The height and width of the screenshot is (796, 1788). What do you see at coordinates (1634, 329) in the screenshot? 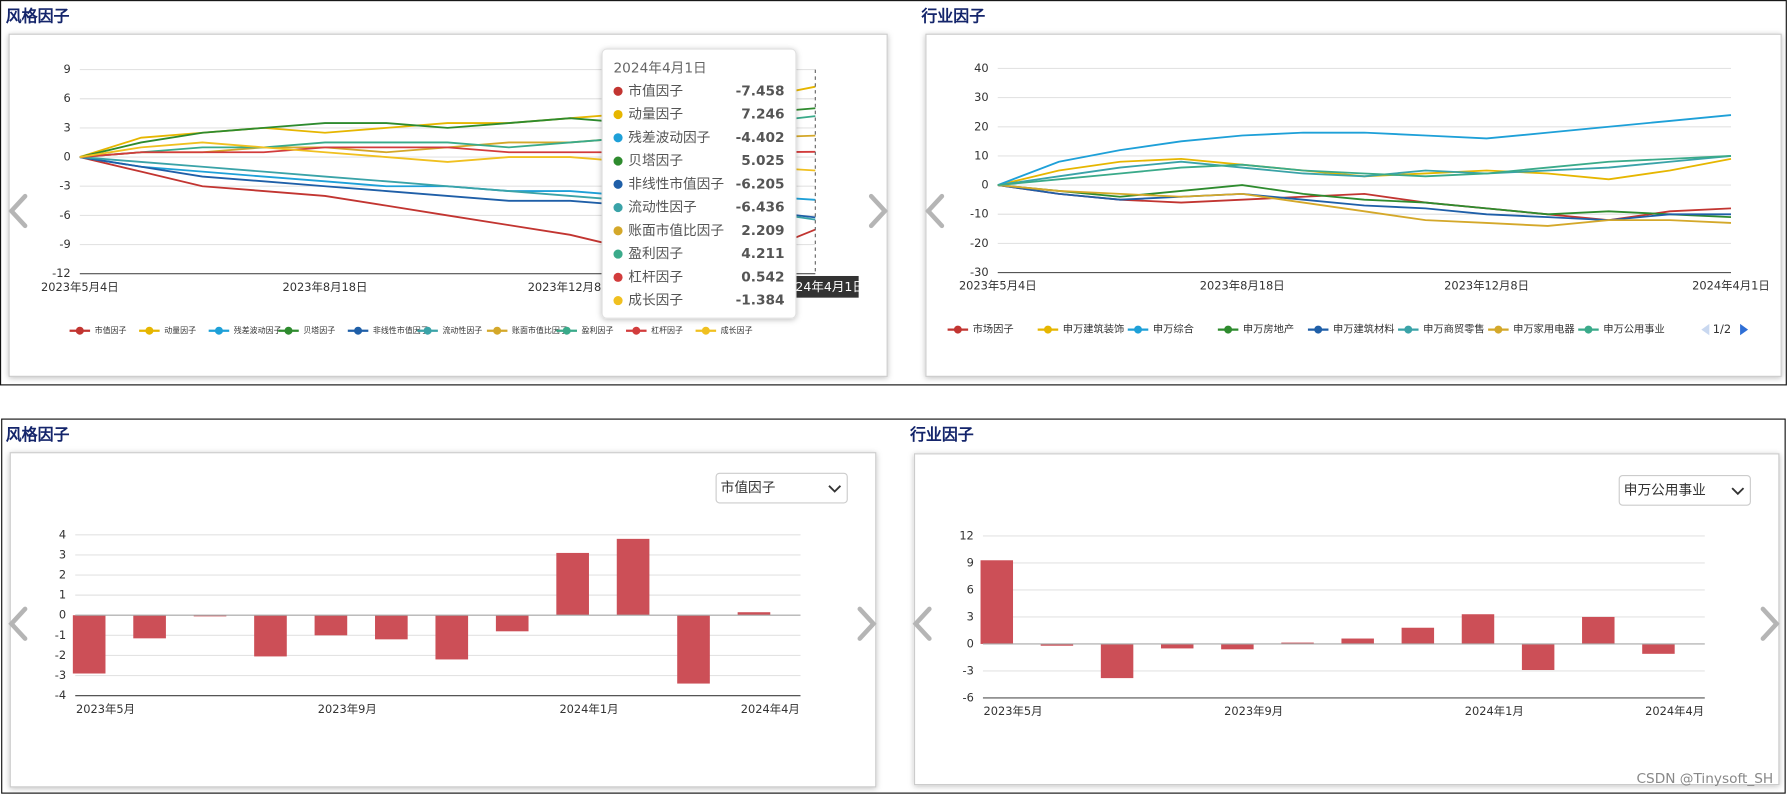
I see `legend-label: 申万公用事业` at bounding box center [1634, 329].